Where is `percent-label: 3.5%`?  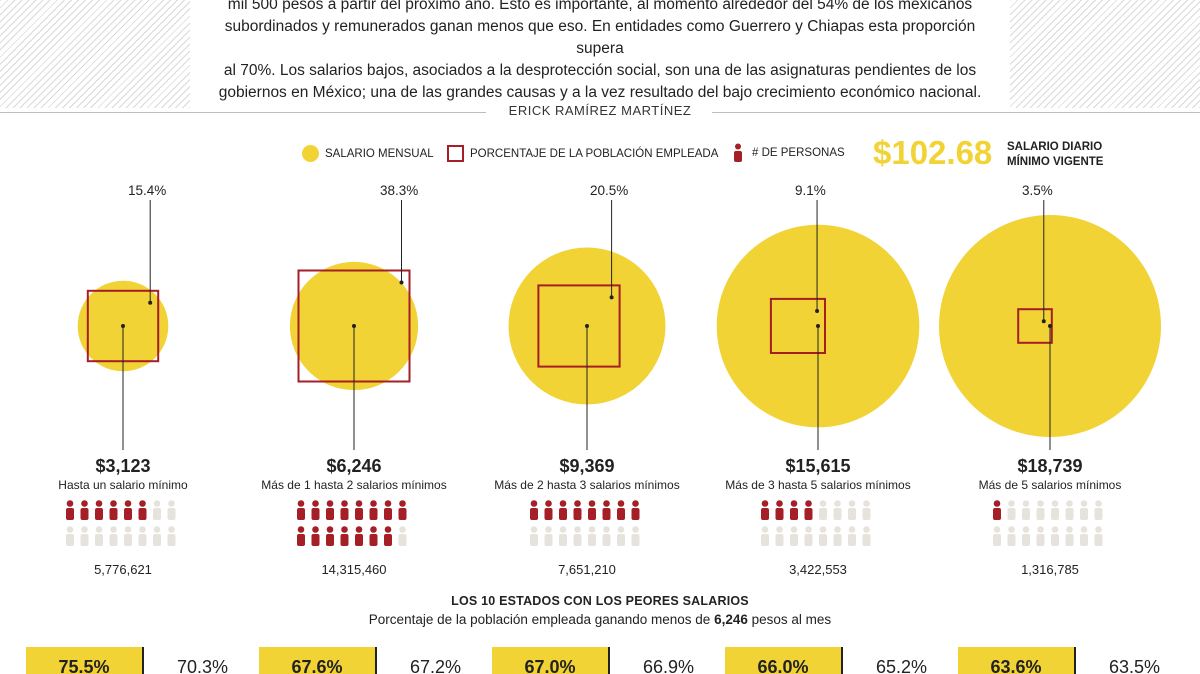
percent-label: 3.5% is located at coordinates (1037, 190).